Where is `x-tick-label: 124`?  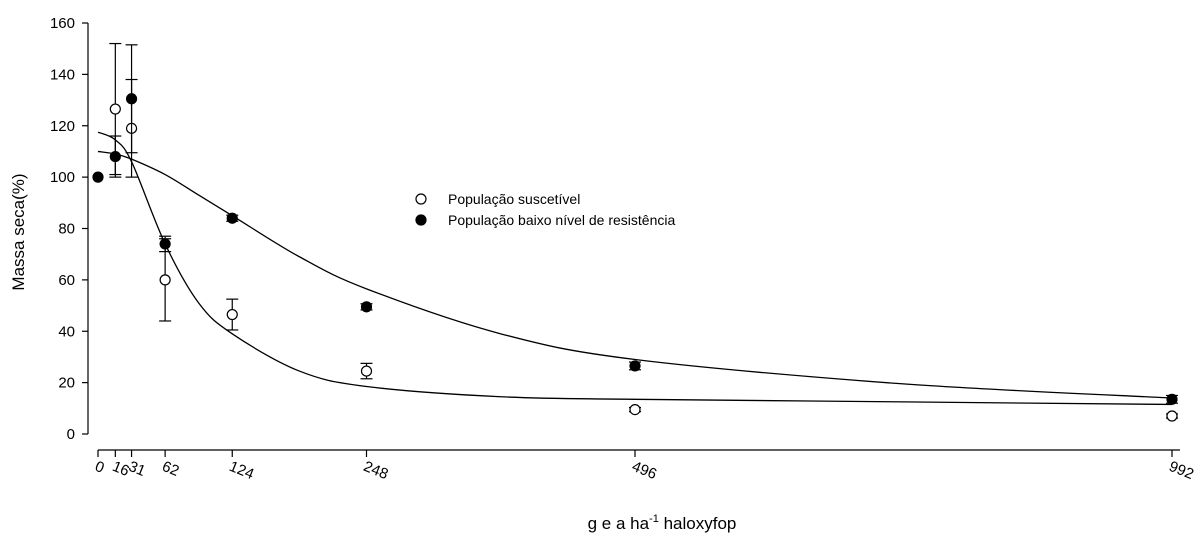 x-tick-label: 124 is located at coordinates (242, 470).